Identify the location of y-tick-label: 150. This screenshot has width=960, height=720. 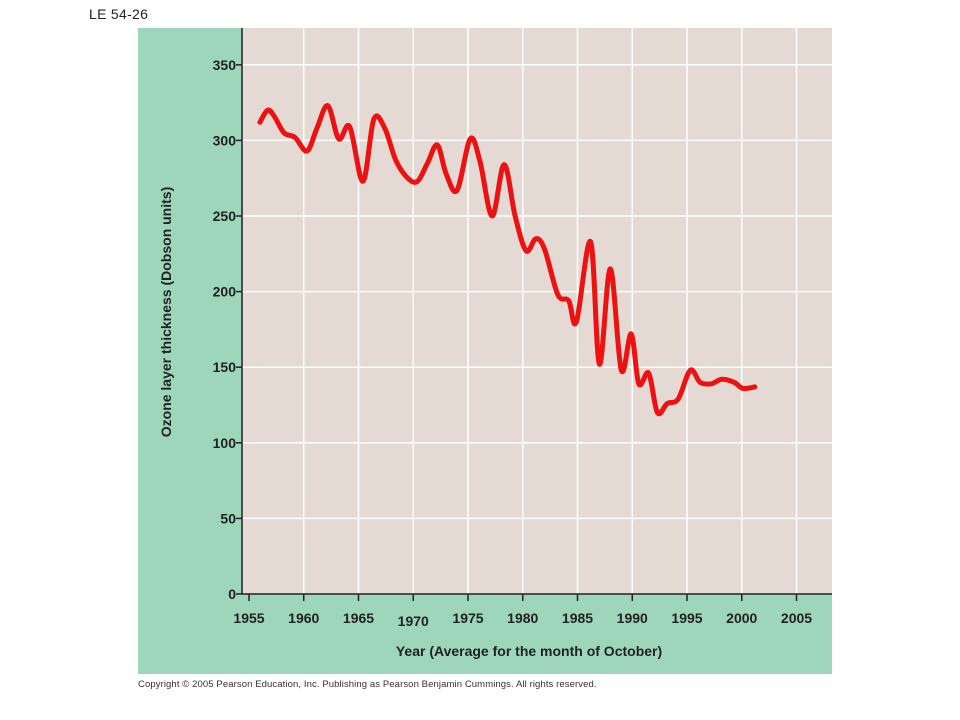
(225, 367).